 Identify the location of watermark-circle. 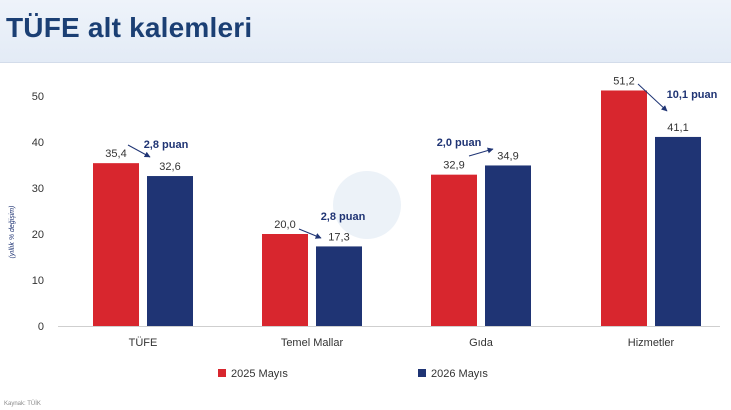
(367, 205).